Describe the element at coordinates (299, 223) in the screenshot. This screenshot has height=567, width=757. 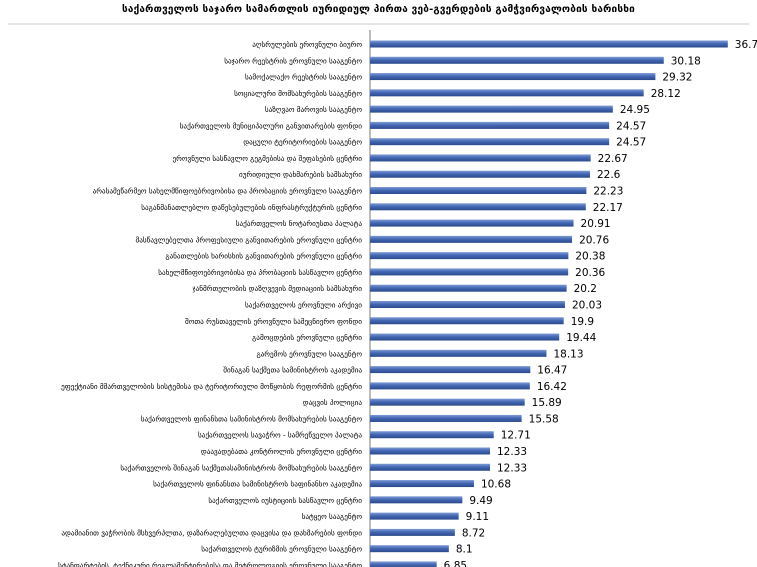
I see `category-label: საქართველოს ნოტარიუსთა პალატა` at that location.